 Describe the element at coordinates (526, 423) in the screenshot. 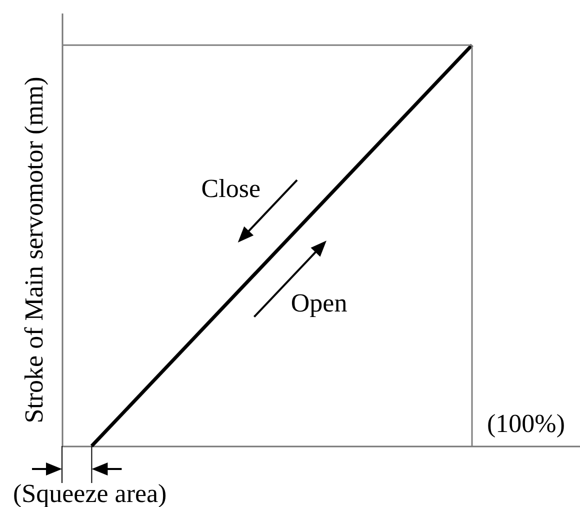

I see `annotation: (100%)` at that location.